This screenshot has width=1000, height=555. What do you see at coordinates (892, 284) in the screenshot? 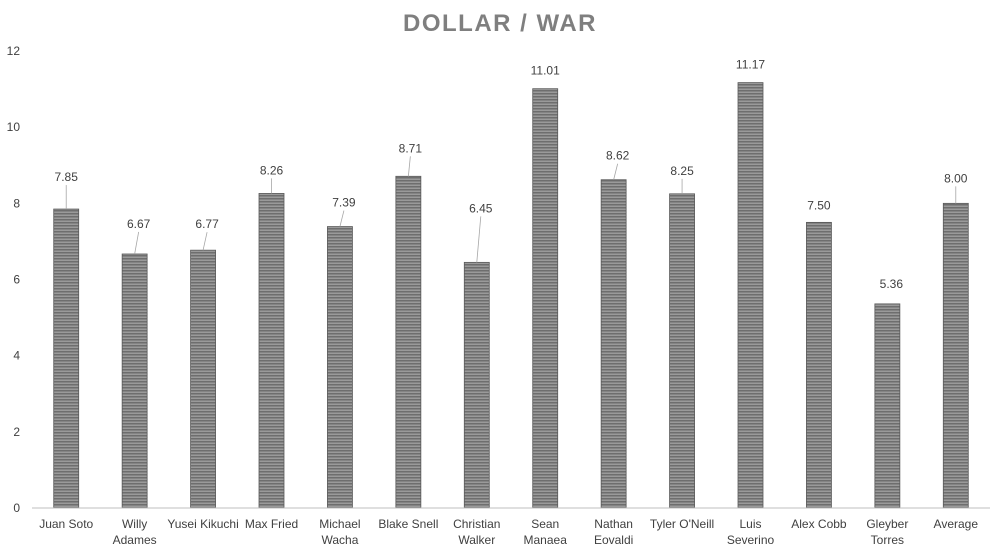
I see `data-label: 5.36` at bounding box center [892, 284].